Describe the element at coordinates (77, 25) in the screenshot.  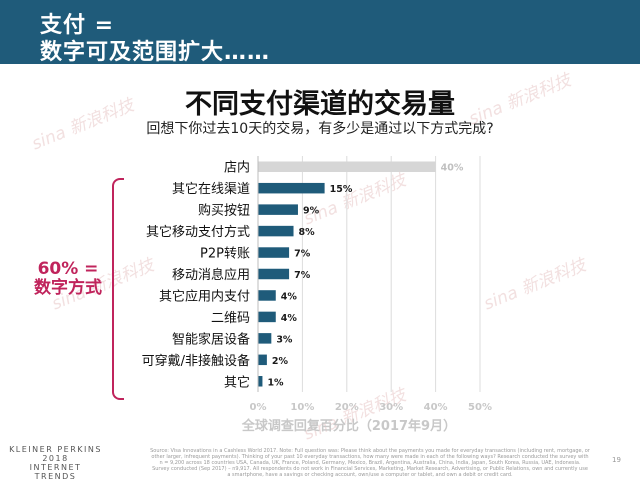
I see `header-title-line1: 支付 =` at that location.